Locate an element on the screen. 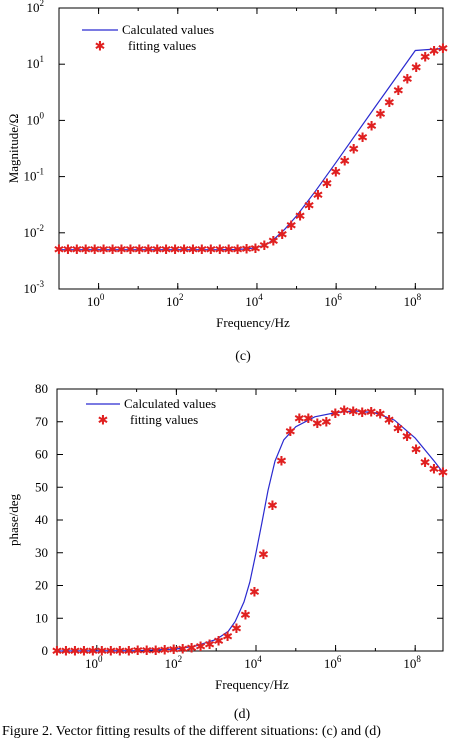 This screenshot has height=741, width=474. y-tick-label: 40 is located at coordinates (41, 519).